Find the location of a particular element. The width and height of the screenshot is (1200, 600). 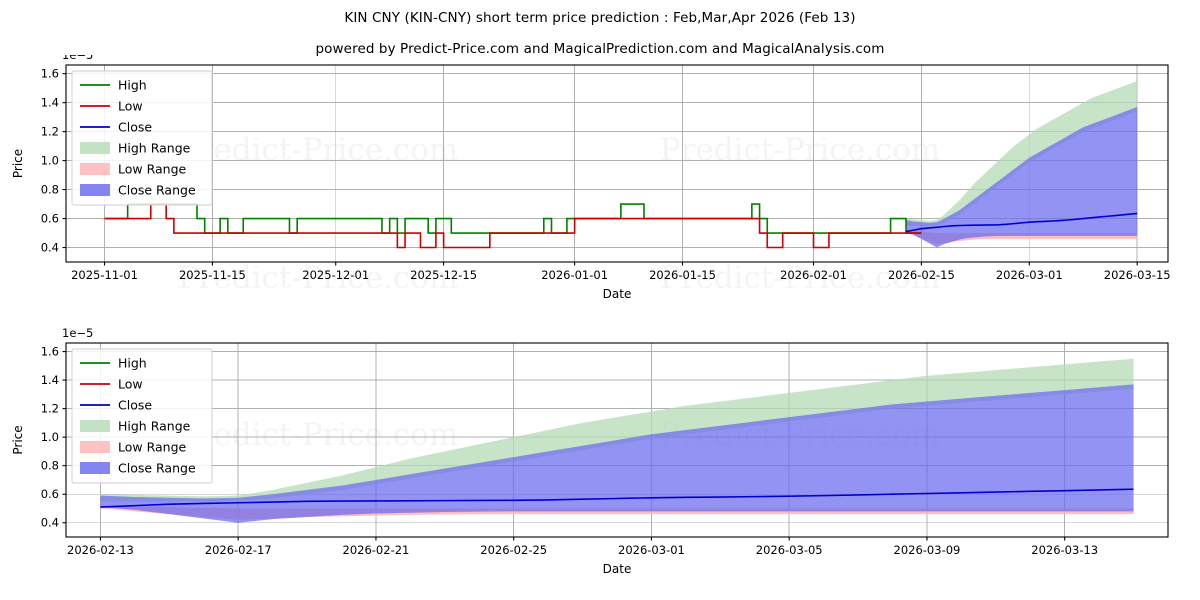

x-tick-label: 2025-11-01 is located at coordinates (104, 275).